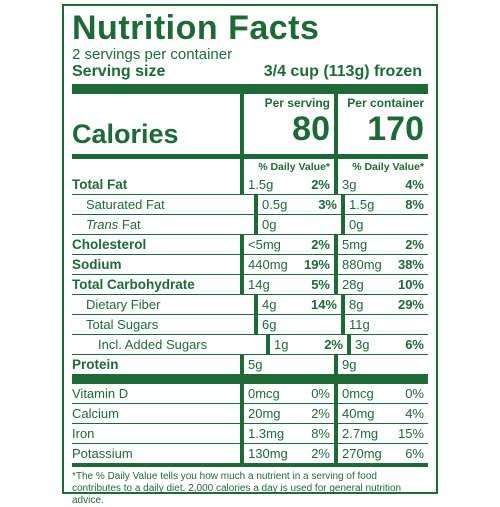  What do you see at coordinates (250, 224) in the screenshot?
I see `nutrient-row: Trans Fat 0g 0g` at bounding box center [250, 224].